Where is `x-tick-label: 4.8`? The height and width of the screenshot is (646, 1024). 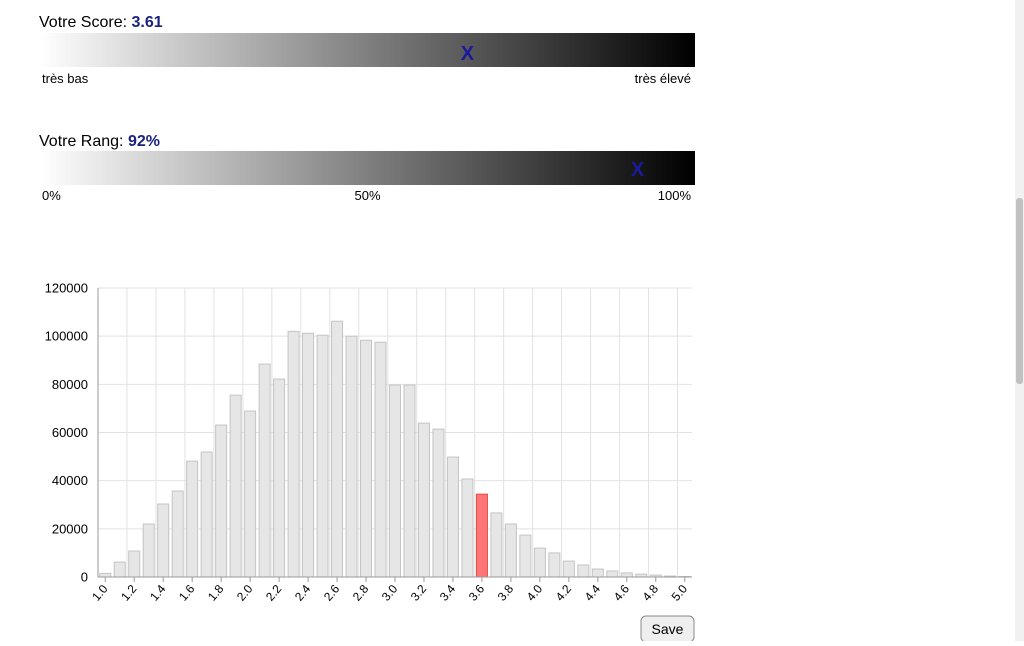
x-tick-label: 4.8 is located at coordinates (651, 593).